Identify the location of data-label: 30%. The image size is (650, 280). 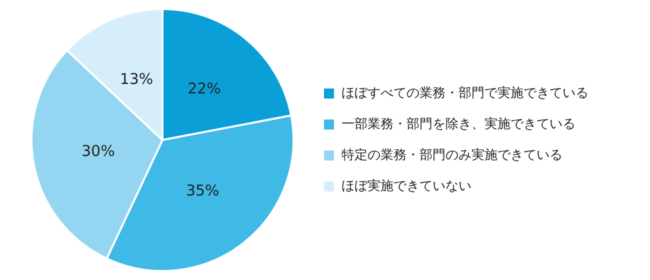
(98, 151).